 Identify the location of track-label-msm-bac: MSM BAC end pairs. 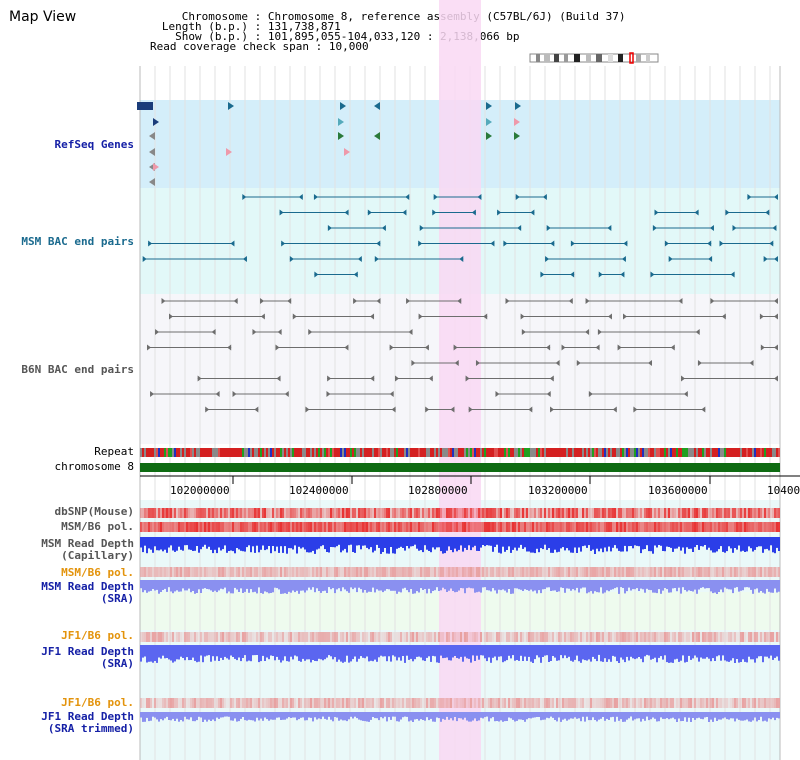
(77, 241).